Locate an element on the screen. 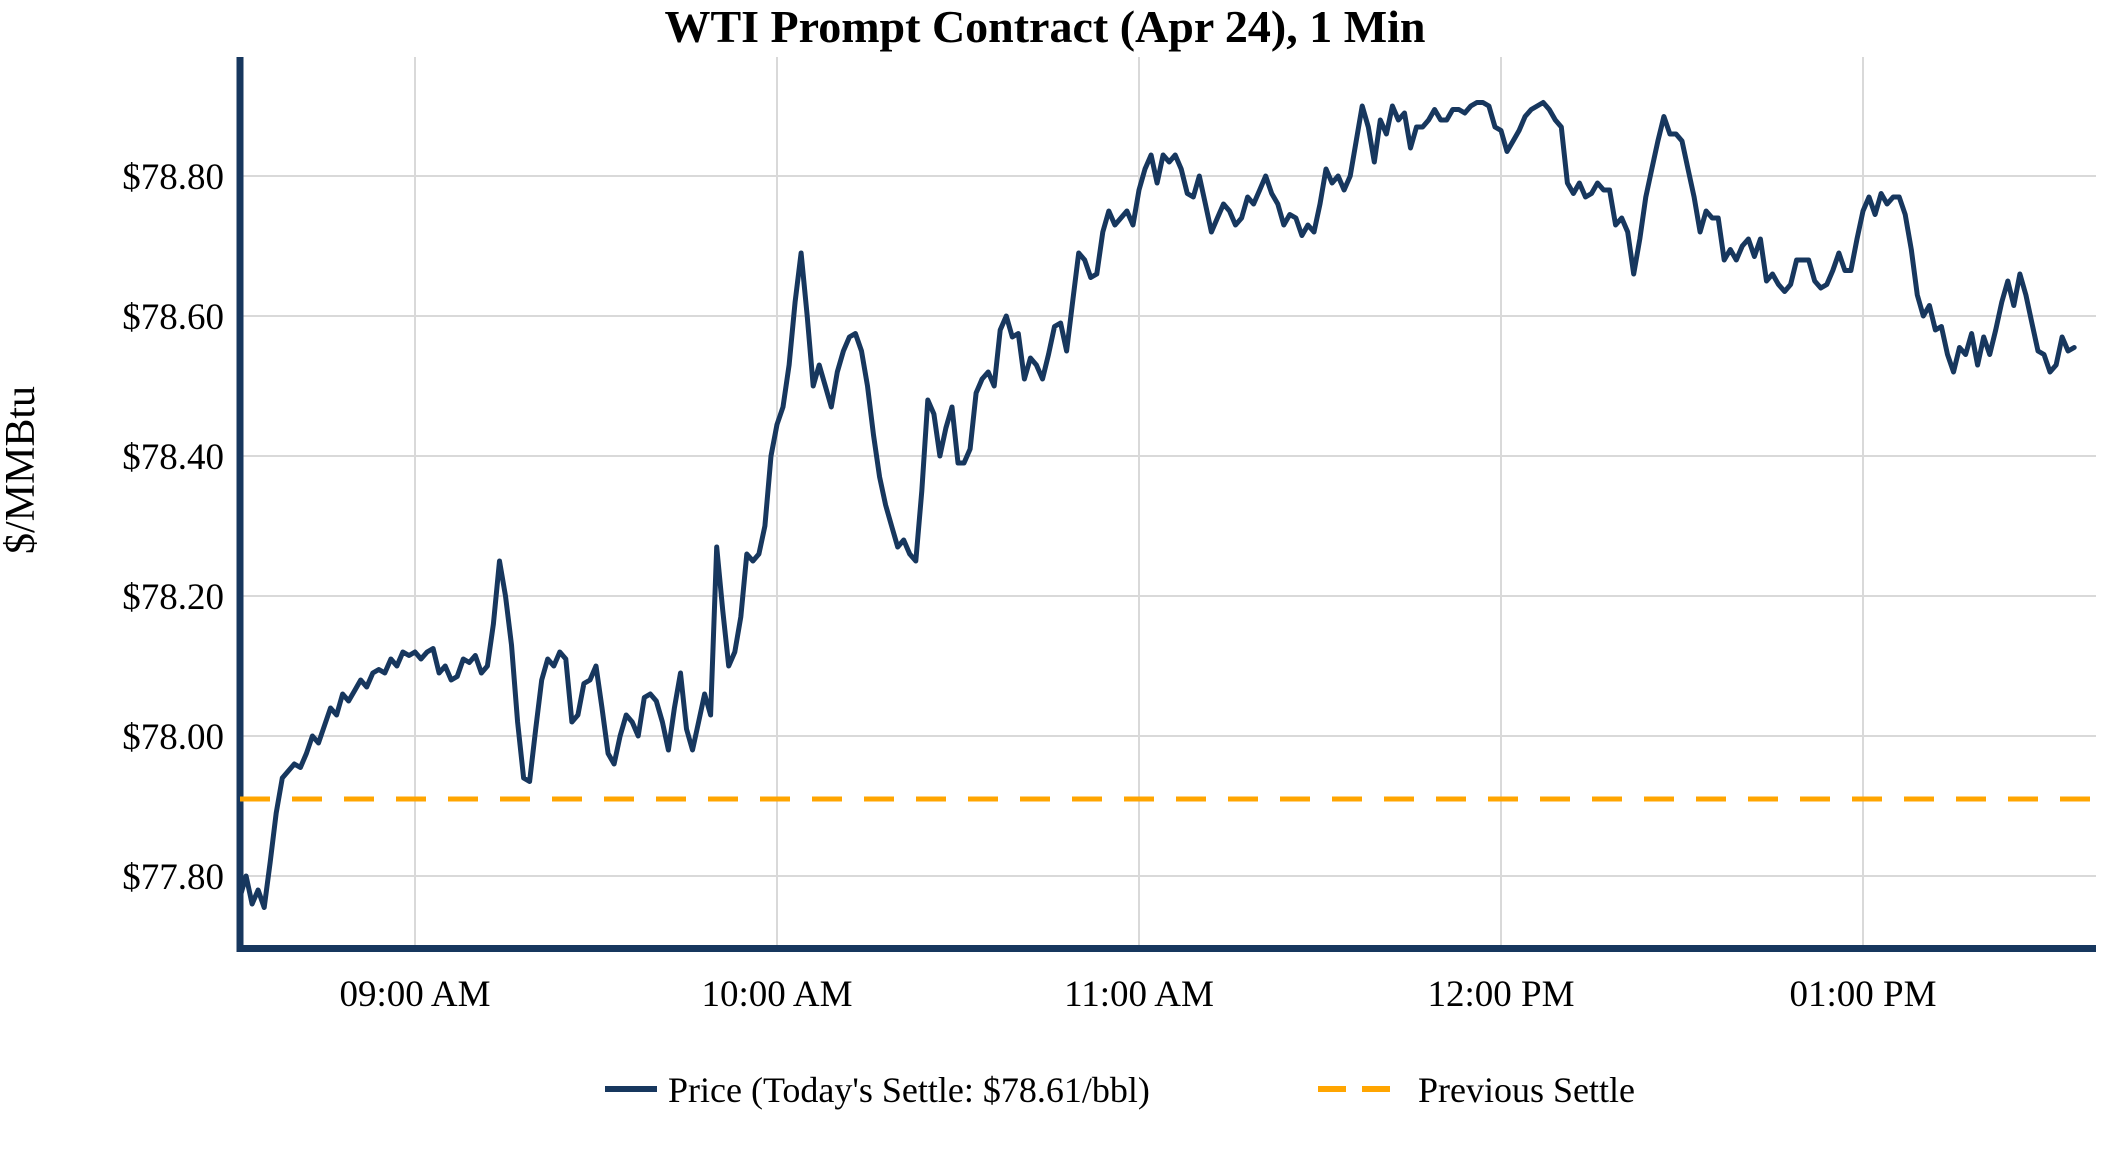  y-tick-label: $77.80 is located at coordinates (173, 877).